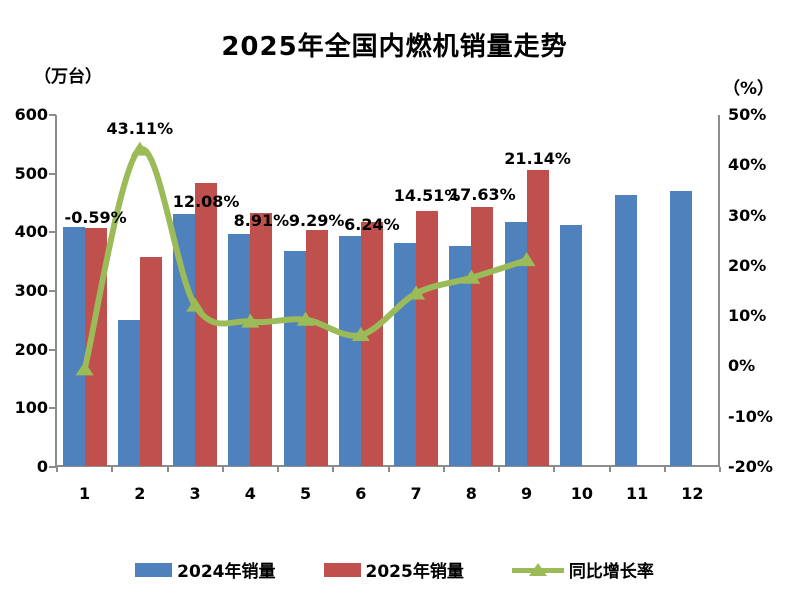 This screenshot has height=609, width=789. I want to click on x-axis-label-month-4: 4, so click(250, 493).